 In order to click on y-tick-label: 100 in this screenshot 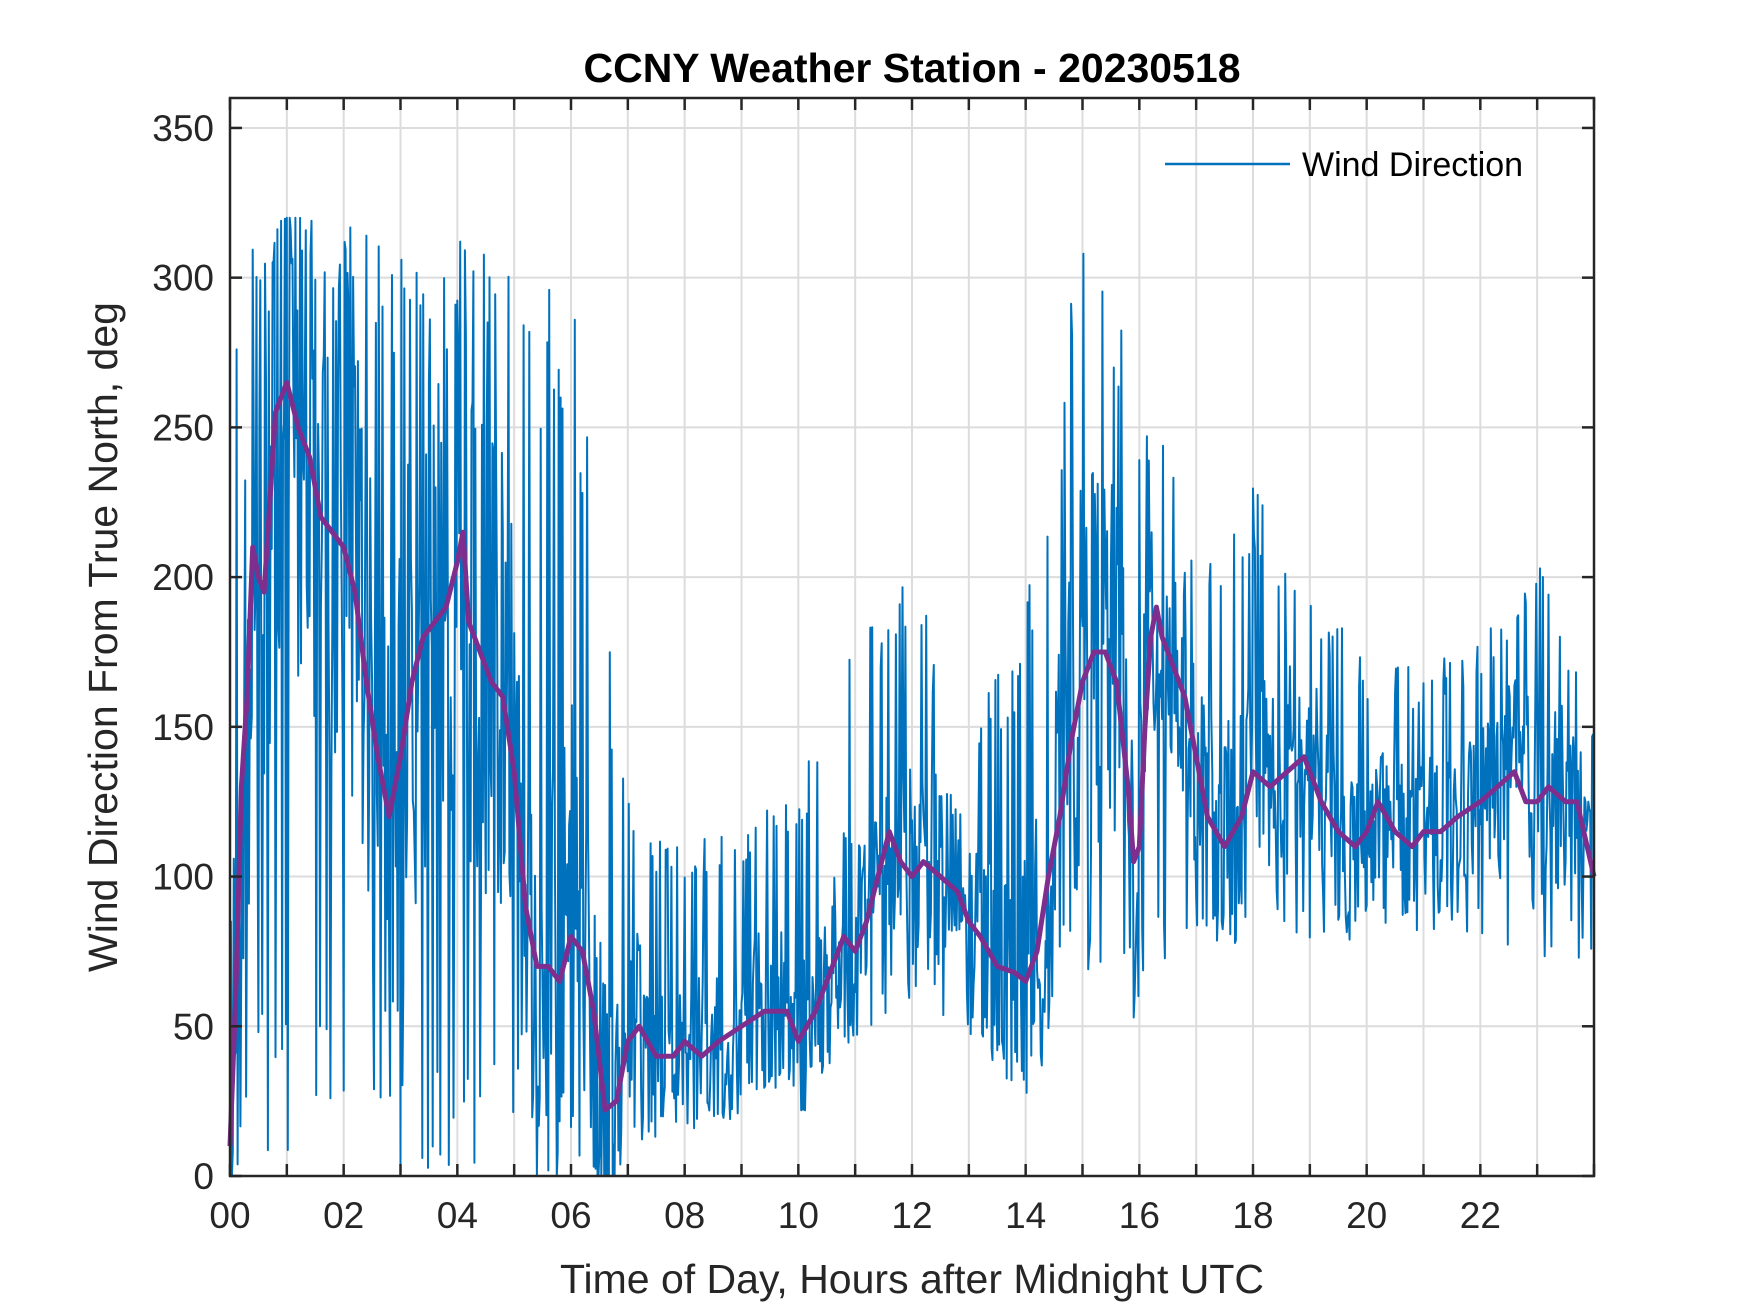, I will do `click(183, 877)`.